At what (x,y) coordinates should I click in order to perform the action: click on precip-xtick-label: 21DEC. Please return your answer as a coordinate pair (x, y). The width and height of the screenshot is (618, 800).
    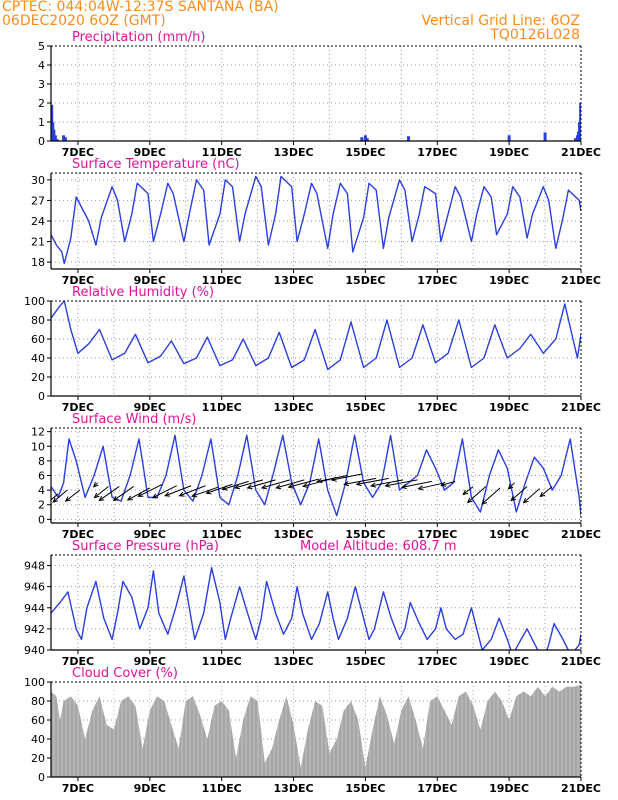
    Looking at the image, I should click on (581, 152).